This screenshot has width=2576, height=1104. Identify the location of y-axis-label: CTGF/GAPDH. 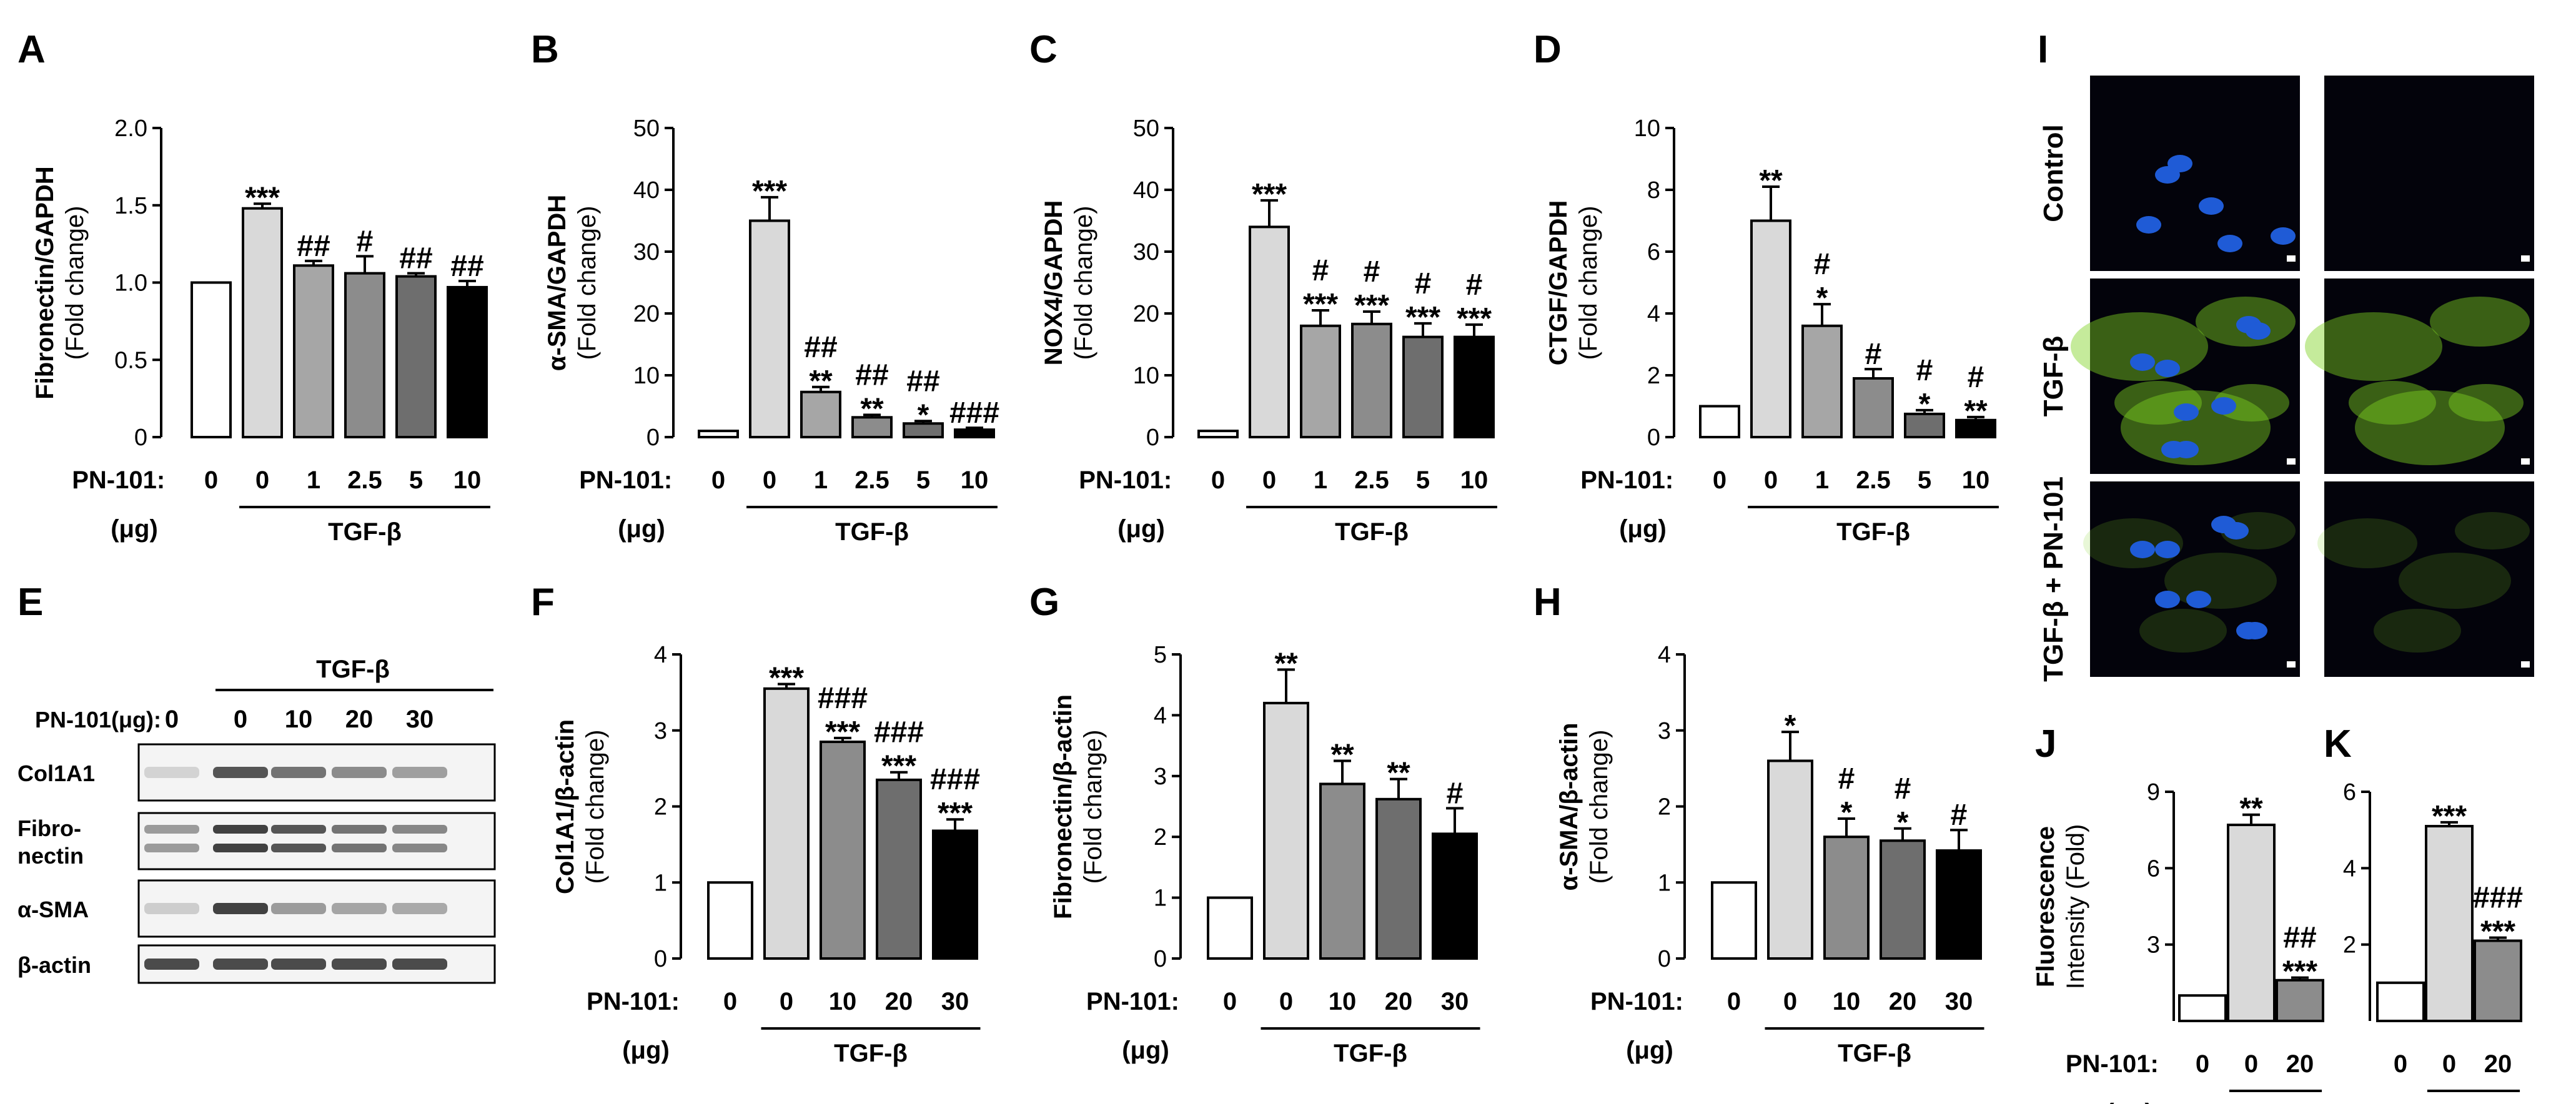
(1558, 282).